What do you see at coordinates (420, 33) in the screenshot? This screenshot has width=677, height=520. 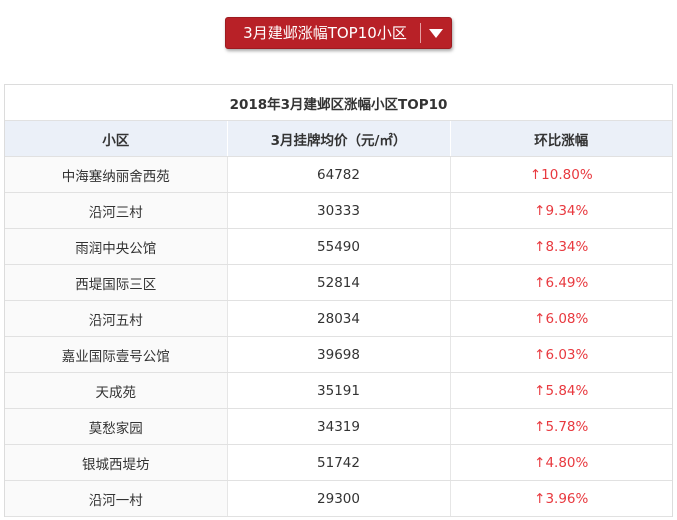 I see `dropdown-divider` at bounding box center [420, 33].